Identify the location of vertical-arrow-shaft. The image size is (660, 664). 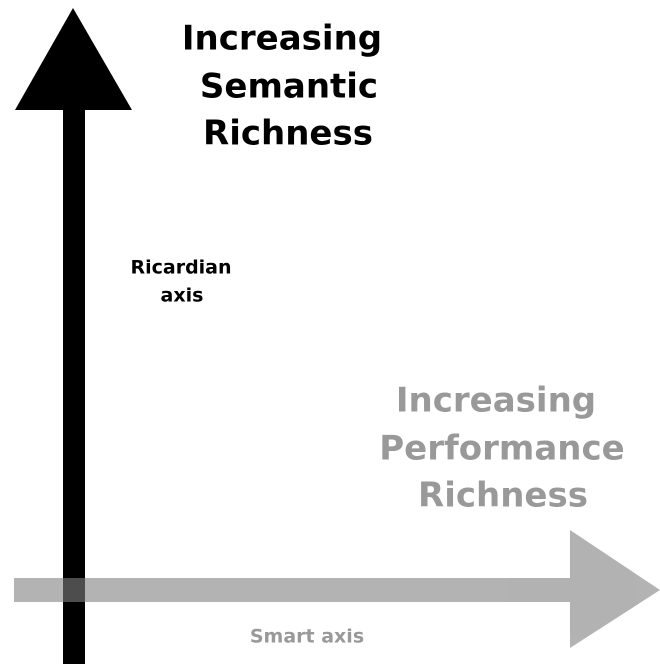
(74, 384).